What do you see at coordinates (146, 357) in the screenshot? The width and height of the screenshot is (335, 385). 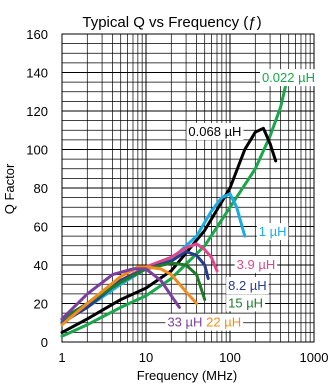 I see `x-tick-label: 10` at bounding box center [146, 357].